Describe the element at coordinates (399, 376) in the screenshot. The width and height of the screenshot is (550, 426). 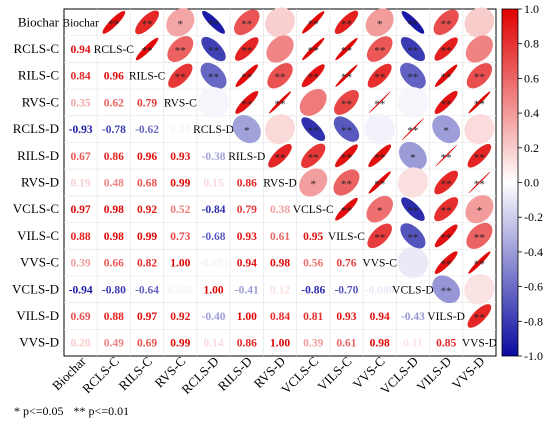
I see `column-label: VCLS-D` at that location.